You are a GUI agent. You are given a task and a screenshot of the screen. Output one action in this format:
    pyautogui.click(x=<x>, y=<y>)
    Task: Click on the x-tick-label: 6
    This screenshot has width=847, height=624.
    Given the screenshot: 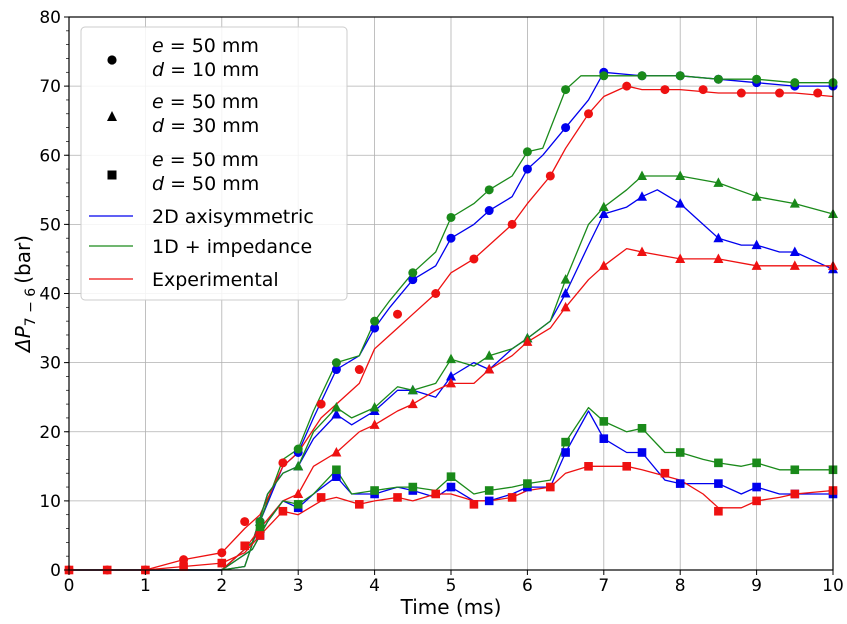 What is the action you would take?
    pyautogui.click(x=527, y=586)
    